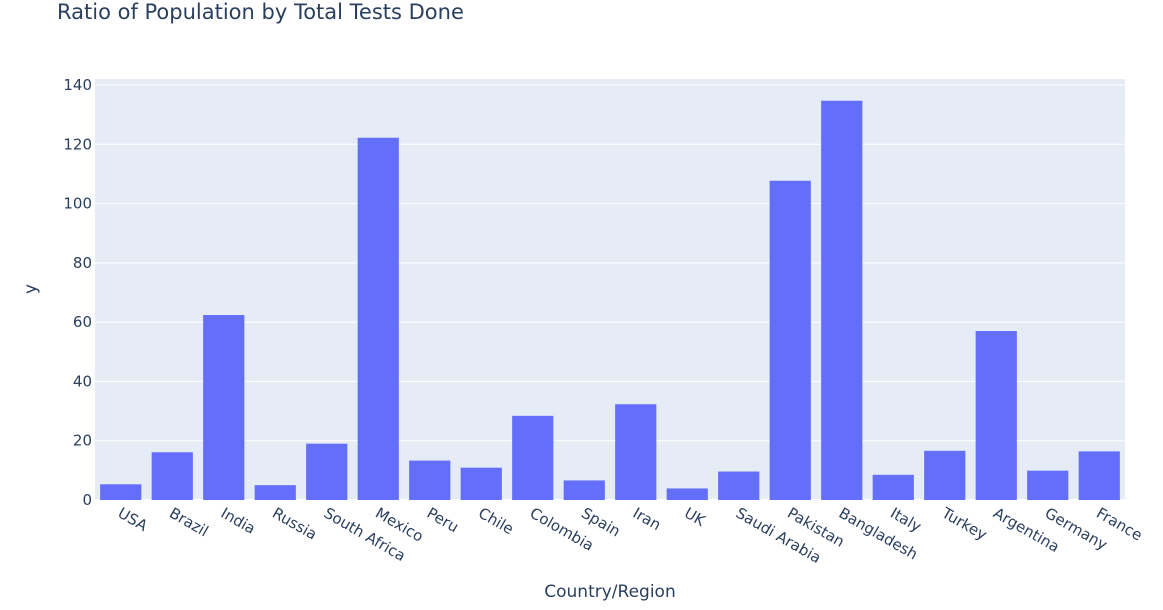 This screenshot has height=610, width=1163. Describe the element at coordinates (533, 457) in the screenshot. I see `bar-colombia` at that location.